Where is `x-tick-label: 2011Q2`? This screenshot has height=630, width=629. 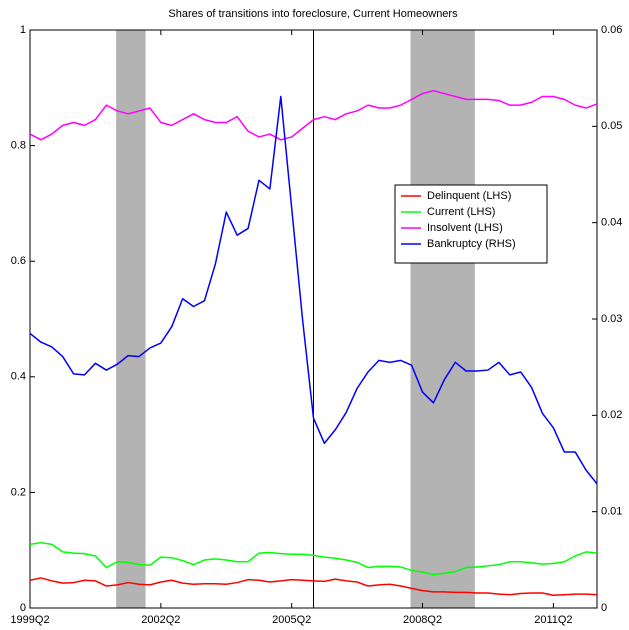
x-tick-label: 2011Q2 is located at coordinates (553, 620).